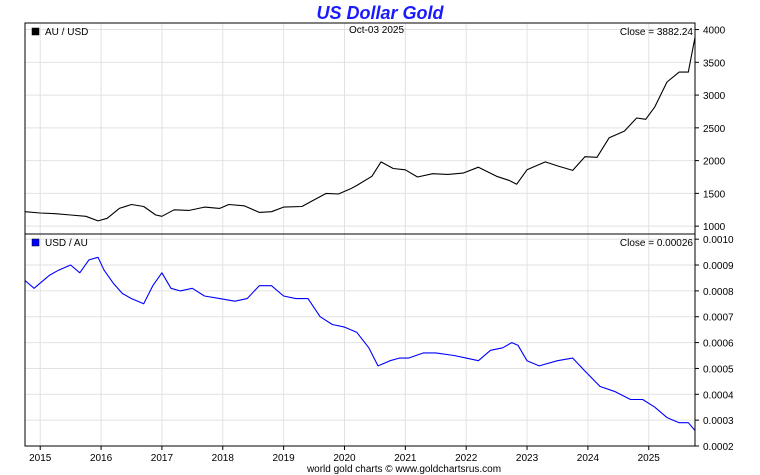 Image resolution: width=760 pixels, height=475 pixels. What do you see at coordinates (657, 243) in the screenshot?
I see `close-value: Close = 0.00026` at bounding box center [657, 243].